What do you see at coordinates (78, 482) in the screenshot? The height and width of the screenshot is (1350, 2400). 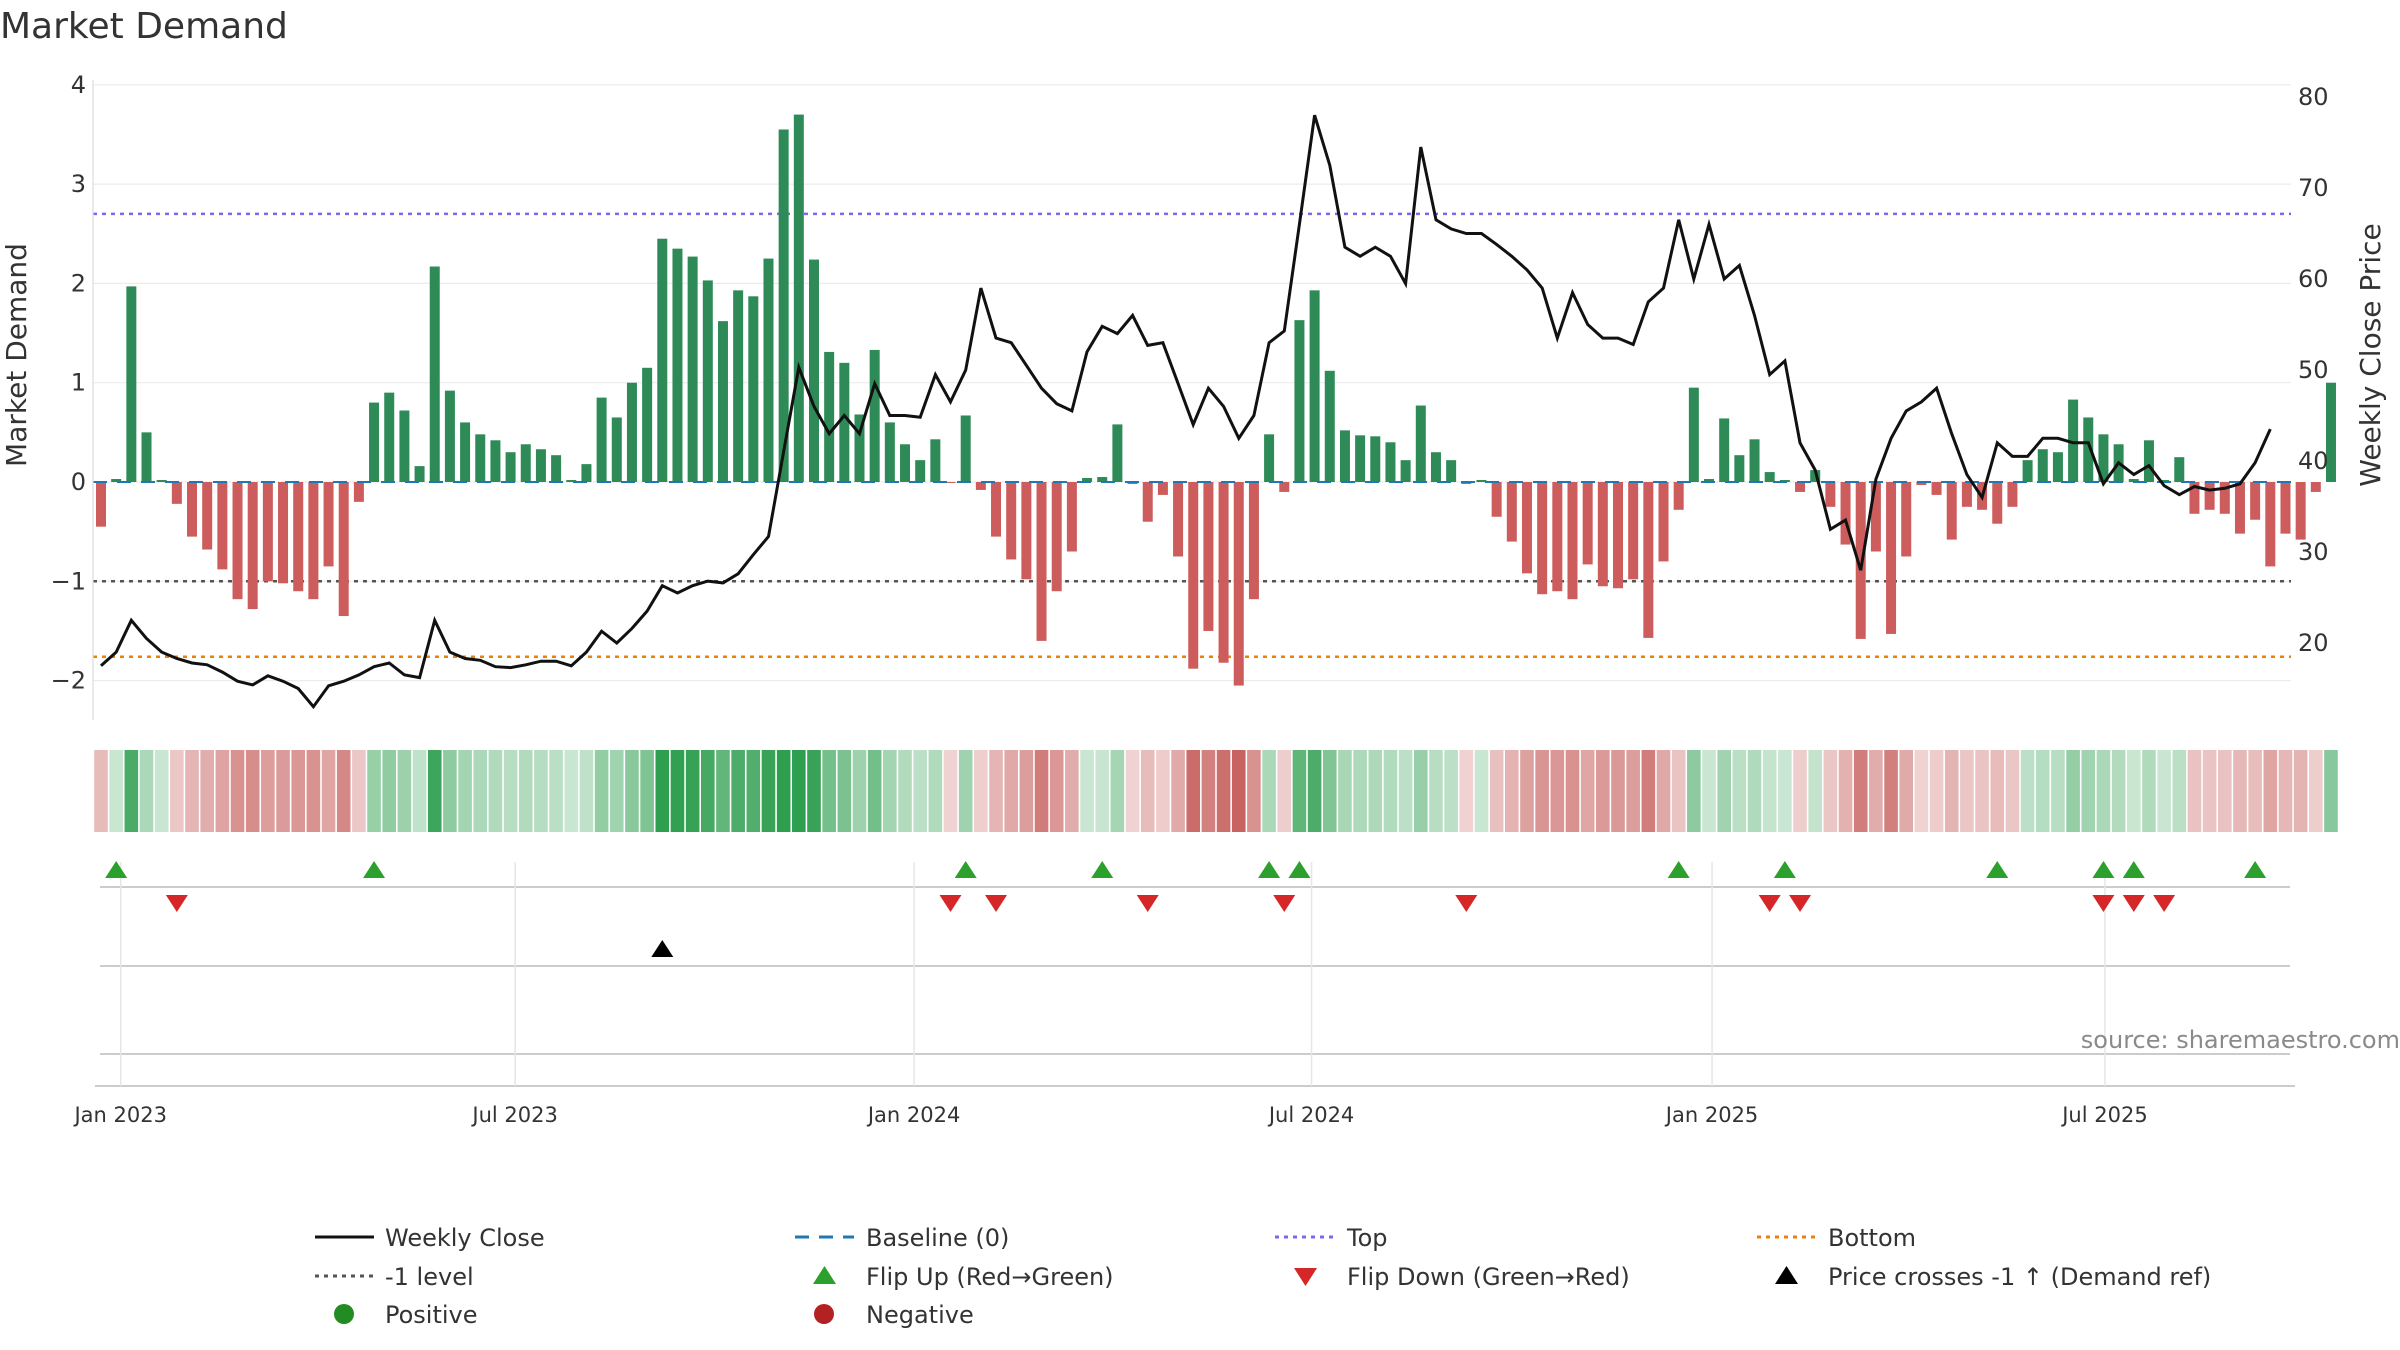 I see `left-tick-label: 0` at bounding box center [78, 482].